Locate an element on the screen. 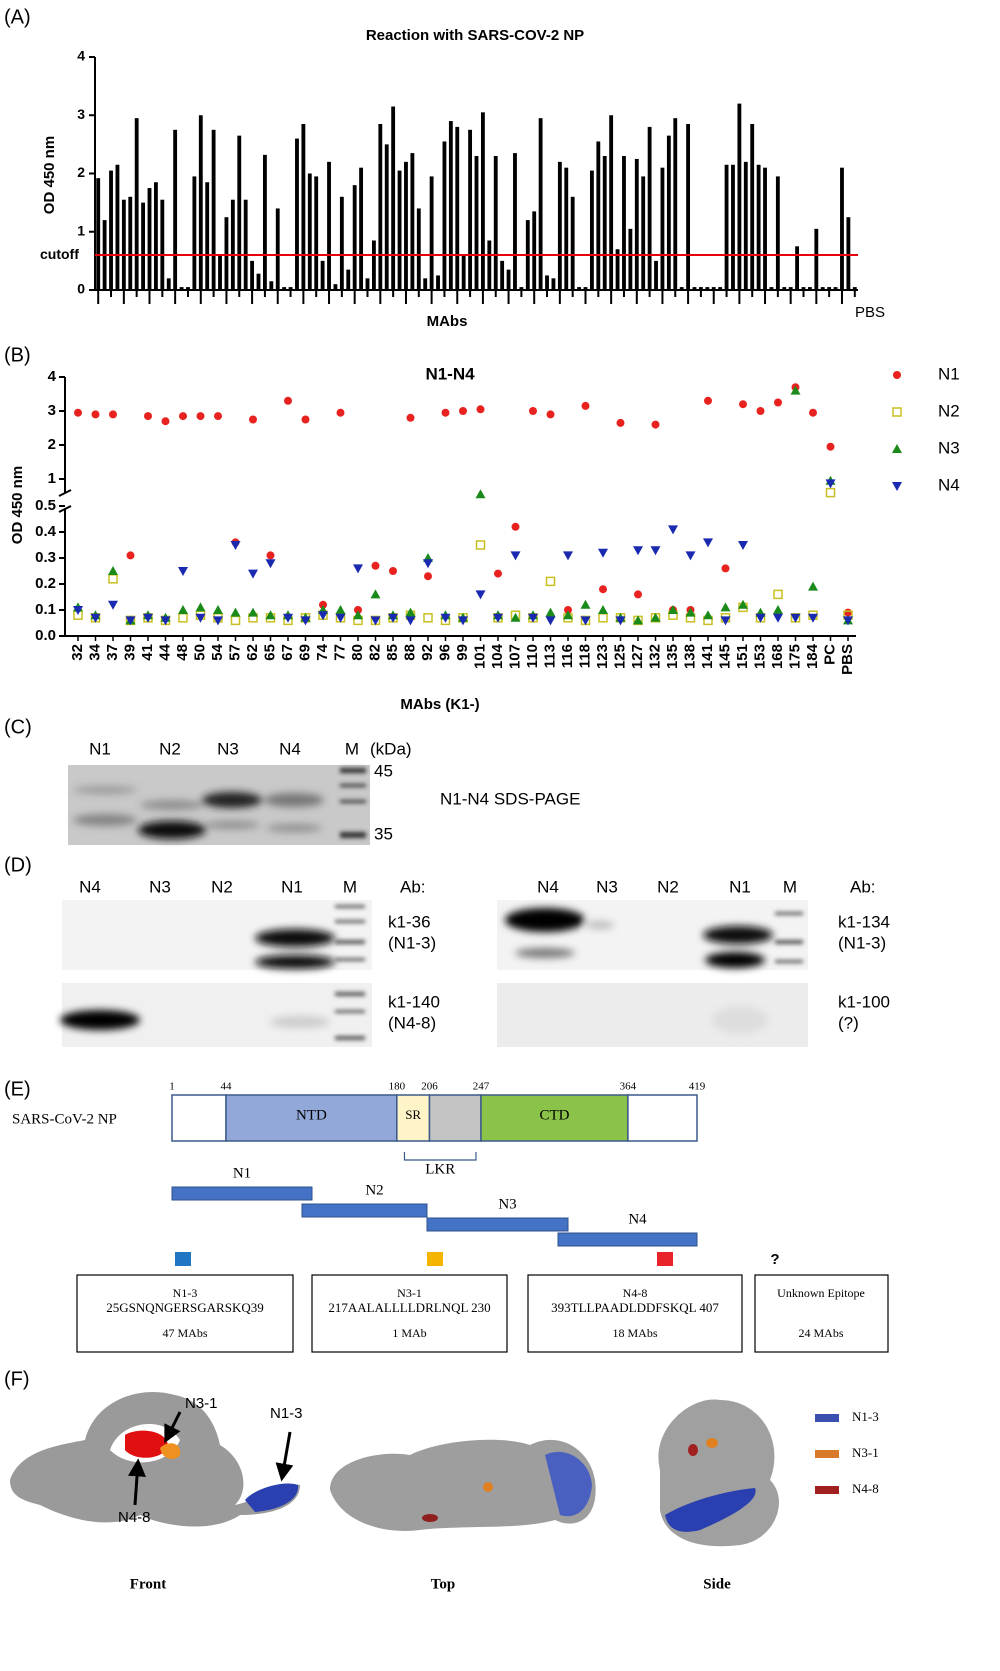 This screenshot has width=1000, height=1671. domain-label: NTD is located at coordinates (311, 1115).